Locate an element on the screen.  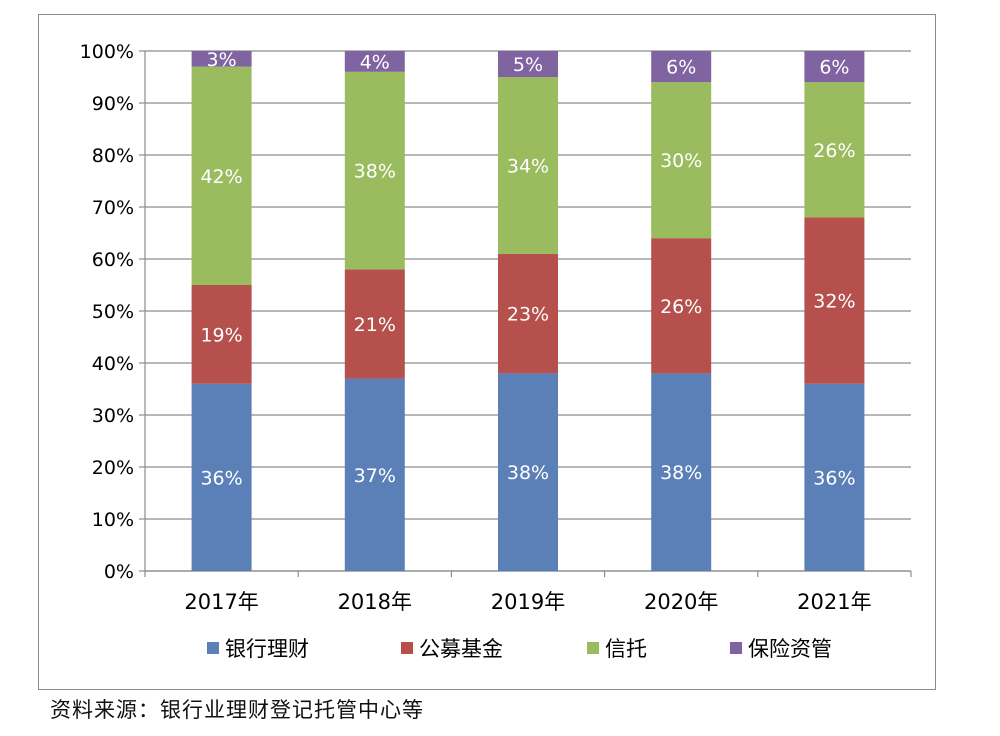
x-tick-label: 2017年 is located at coordinates (221, 602).